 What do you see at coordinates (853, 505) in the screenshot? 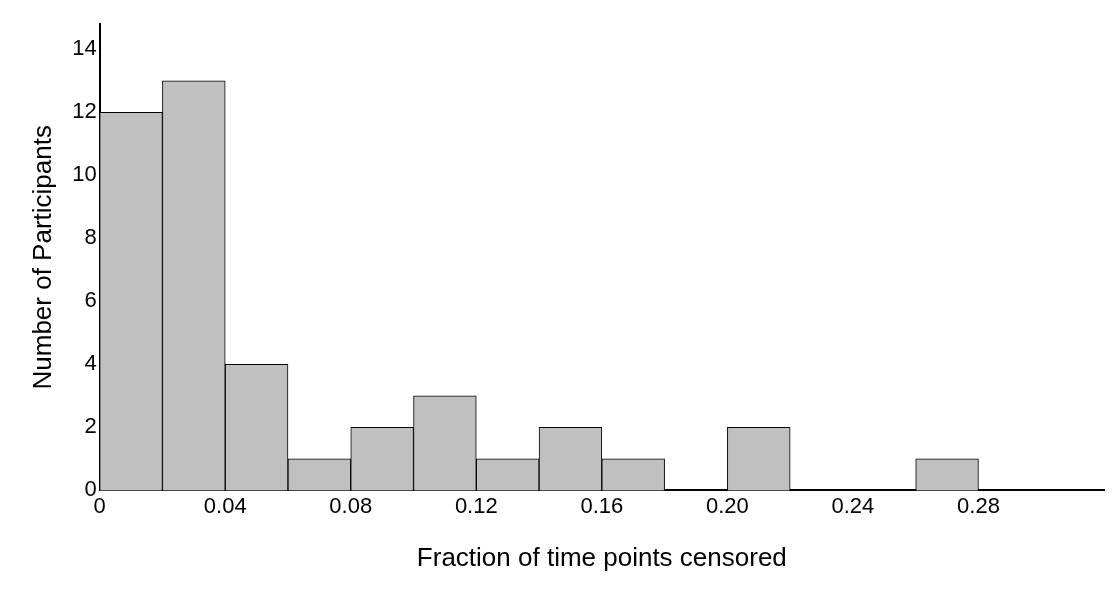
I see `x-tick-label: 0.24` at bounding box center [853, 505].